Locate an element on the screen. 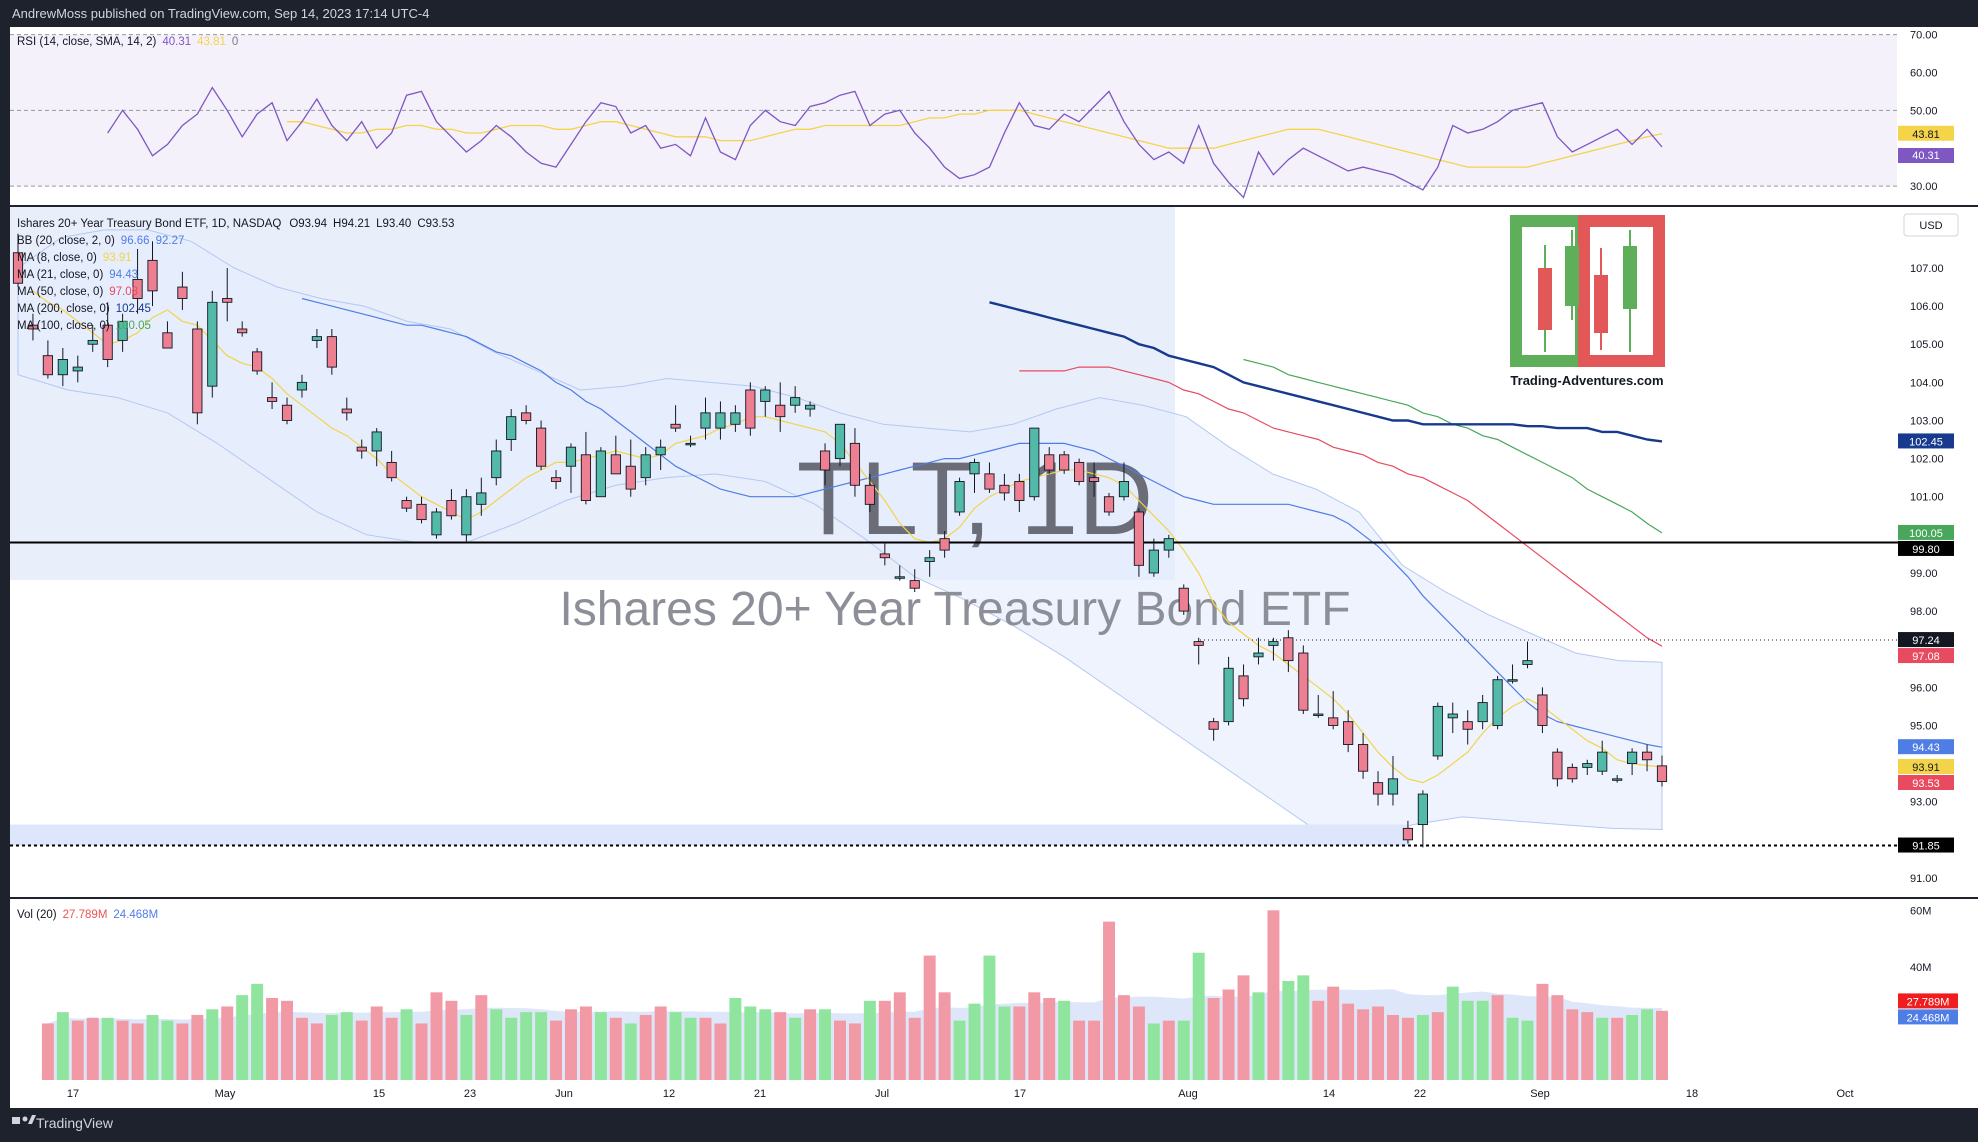 This screenshot has width=1978, height=1142. price-tag-ma200-box is located at coordinates (1926, 441).